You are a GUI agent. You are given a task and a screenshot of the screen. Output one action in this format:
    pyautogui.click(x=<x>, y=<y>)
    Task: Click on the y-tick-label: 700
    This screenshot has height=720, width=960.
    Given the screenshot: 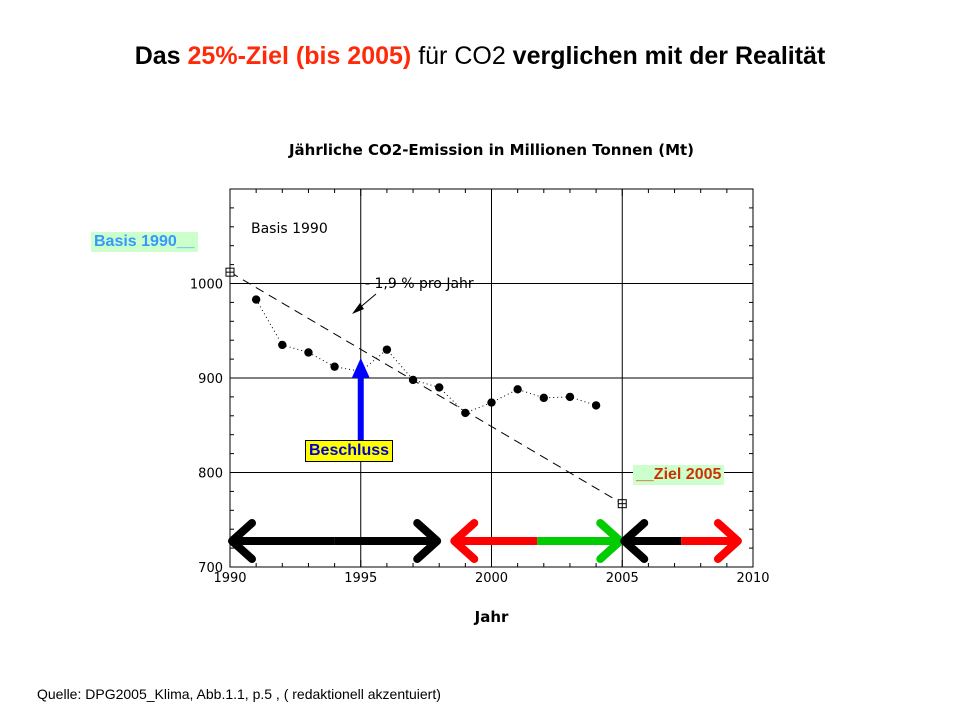 What is the action you would take?
    pyautogui.click(x=210, y=568)
    